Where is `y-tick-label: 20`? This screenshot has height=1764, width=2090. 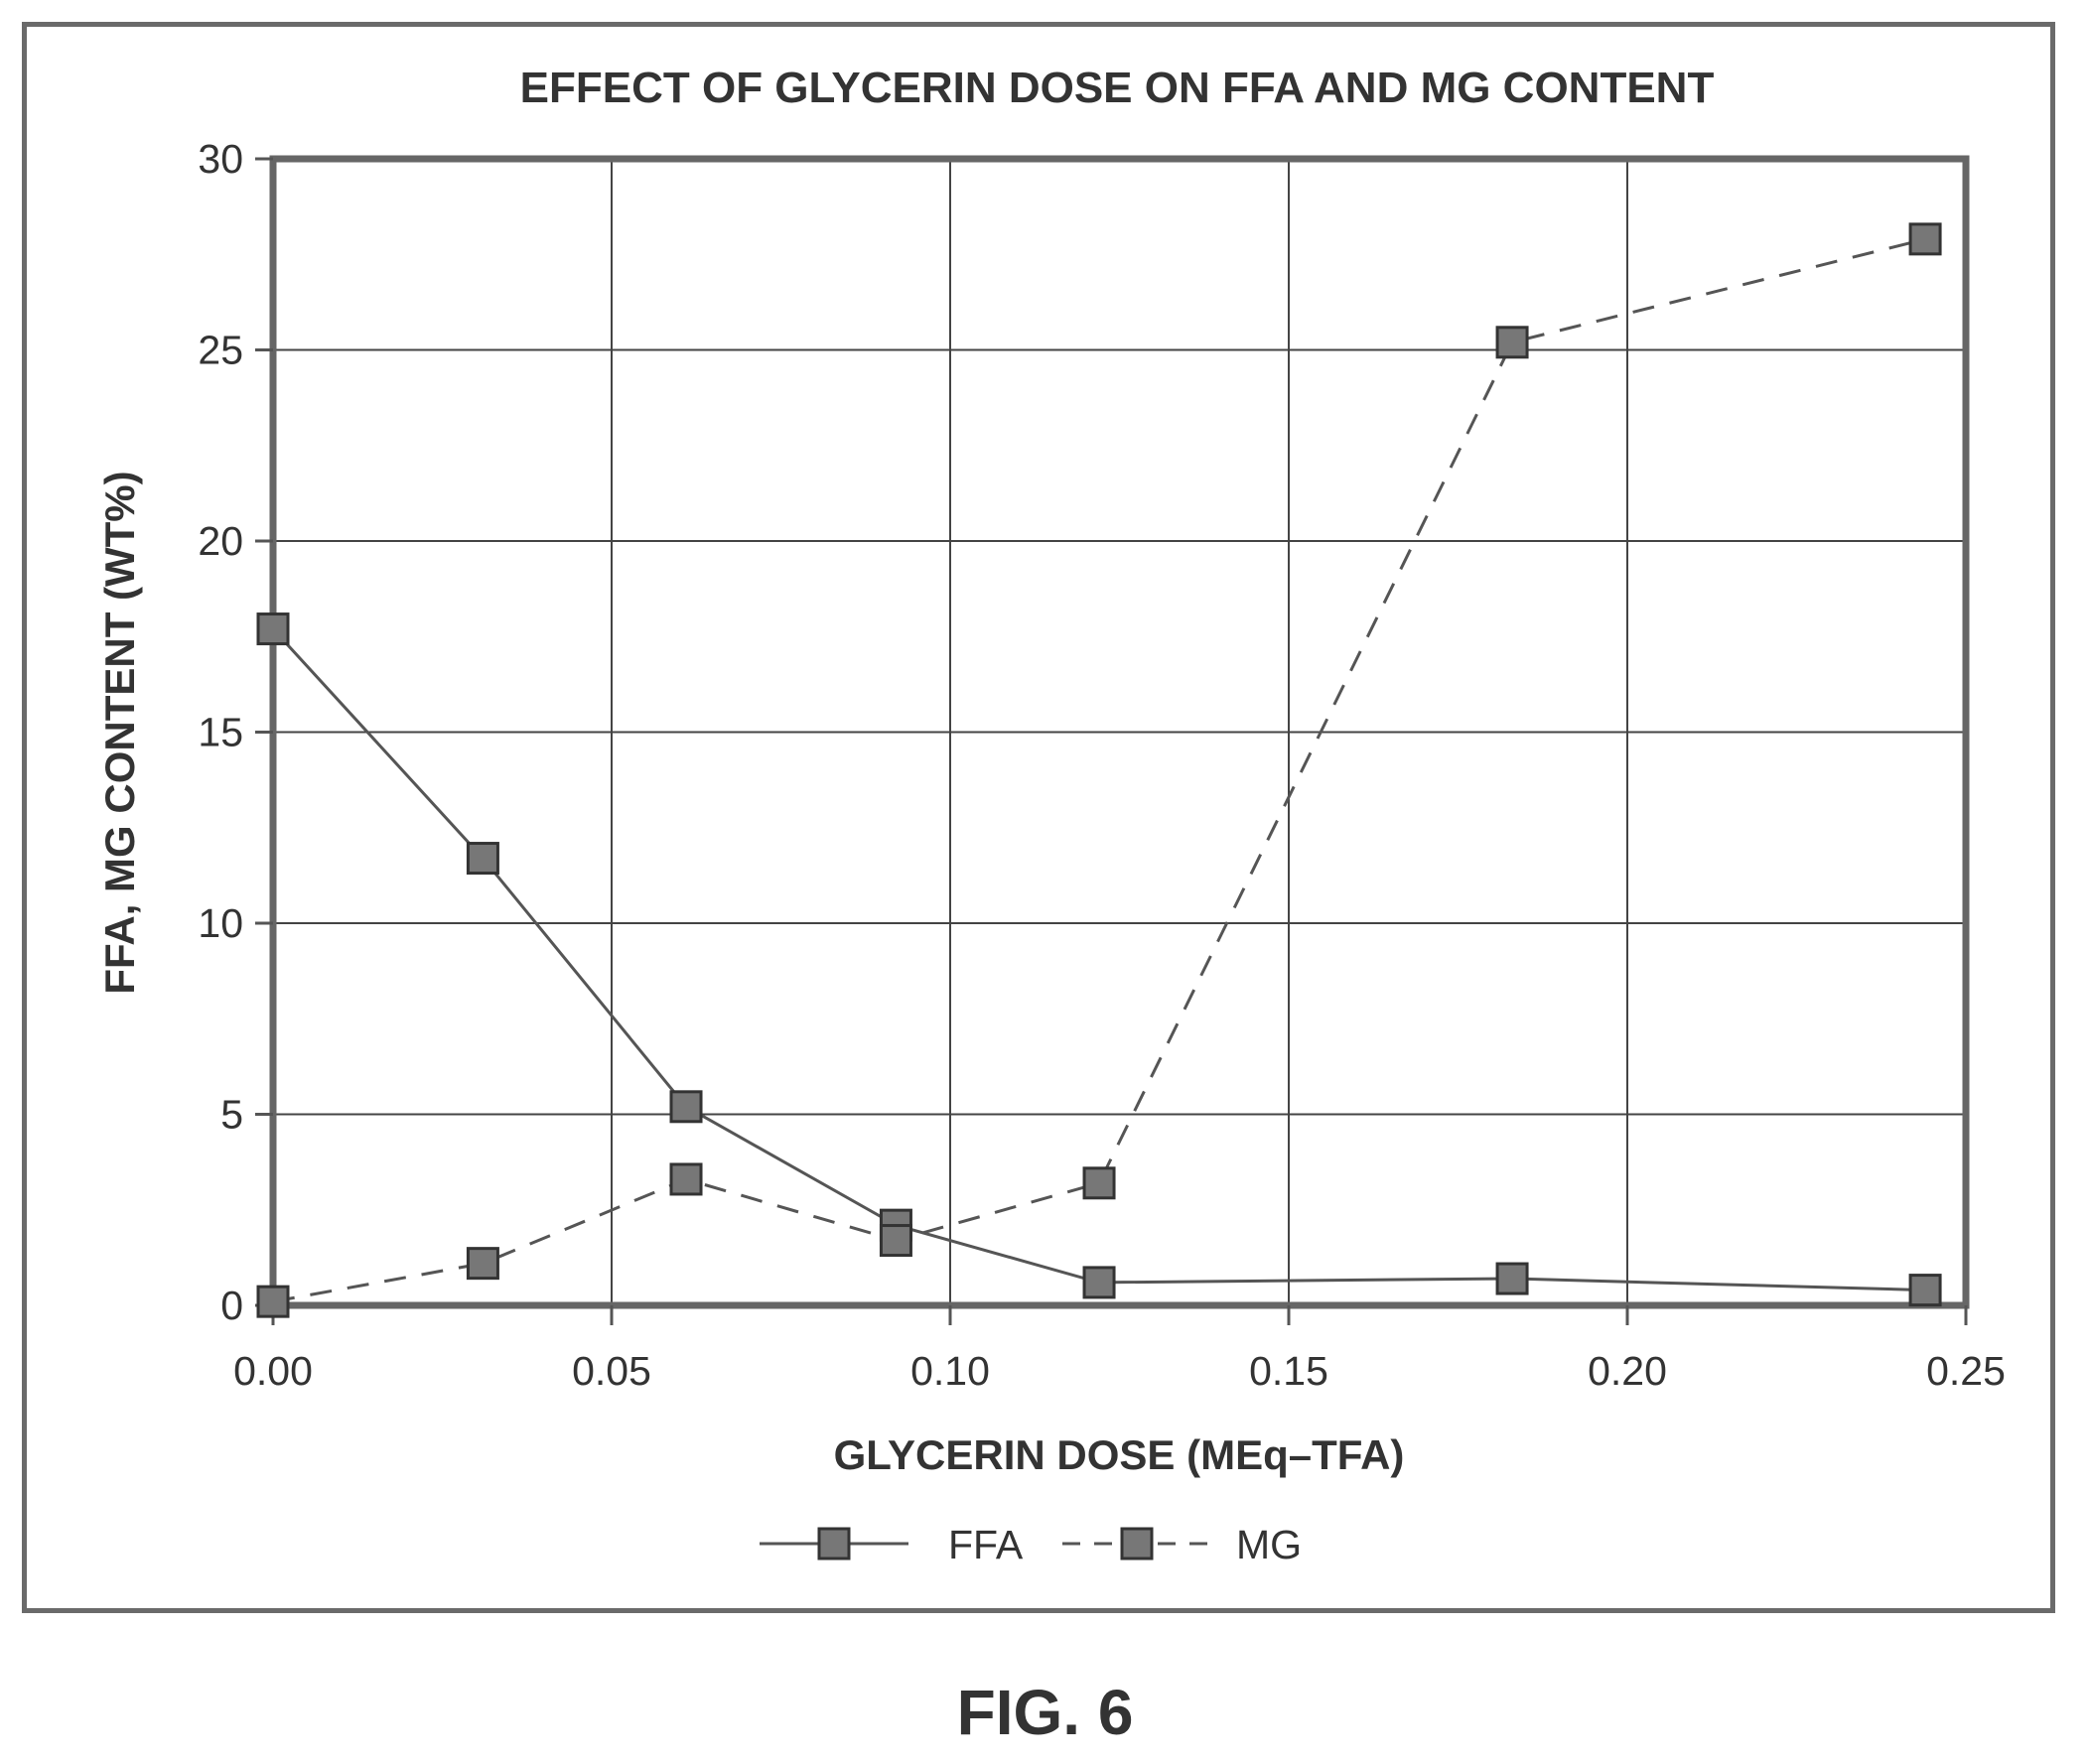
y-tick-label: 20 is located at coordinates (220, 541).